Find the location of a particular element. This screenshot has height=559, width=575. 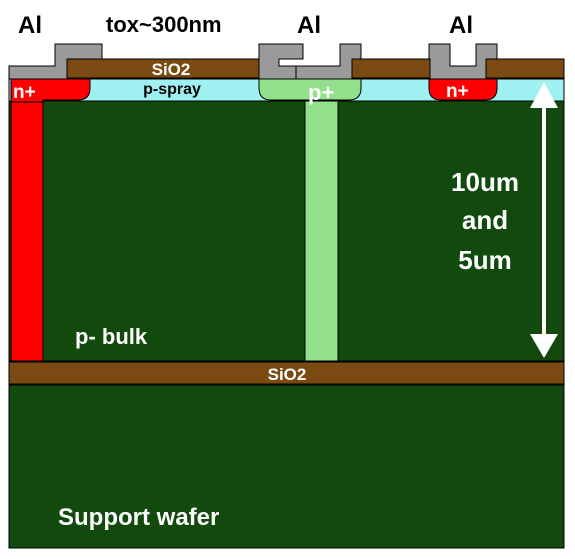

p-plus-implant is located at coordinates (310, 89).